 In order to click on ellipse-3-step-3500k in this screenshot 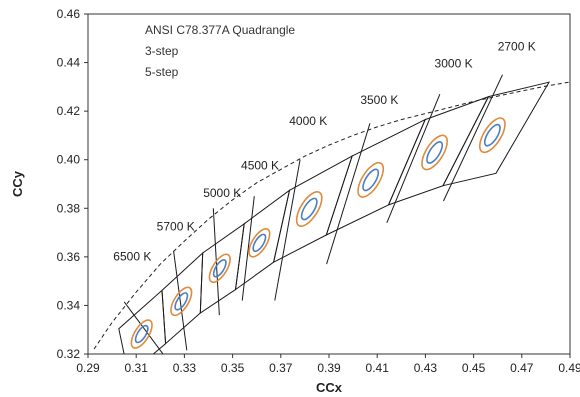, I will do `click(371, 180)`.